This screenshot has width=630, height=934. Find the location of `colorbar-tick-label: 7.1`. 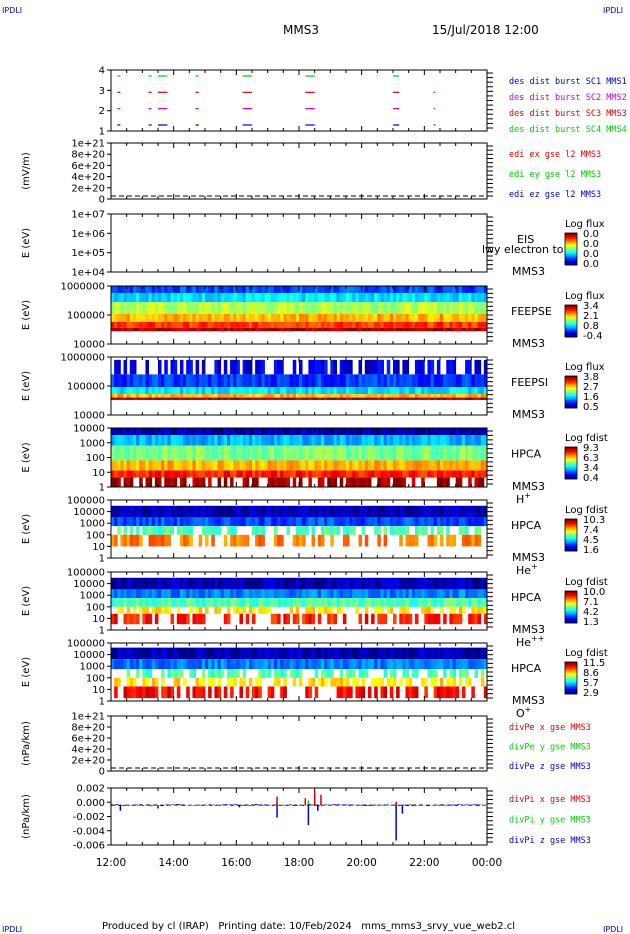

colorbar-tick-label: 7.1 is located at coordinates (591, 602).